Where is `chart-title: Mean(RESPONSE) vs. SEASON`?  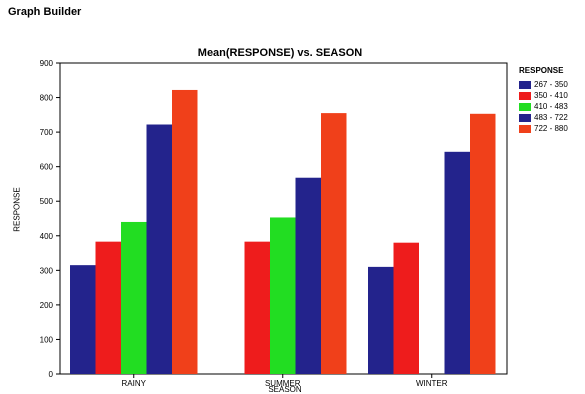
chart-title: Mean(RESPONSE) vs. SEASON is located at coordinates (280, 53).